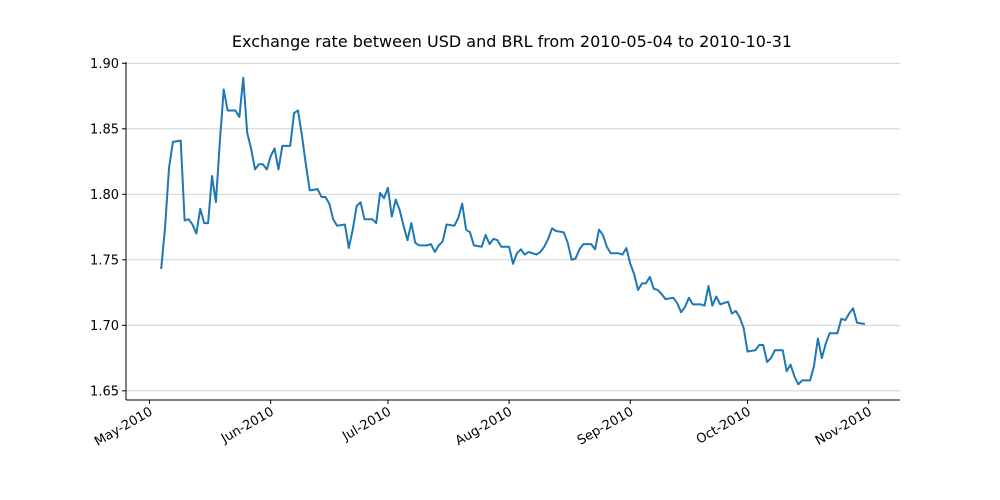  I want to click on y-tick-label: 1.80, so click(104, 195).